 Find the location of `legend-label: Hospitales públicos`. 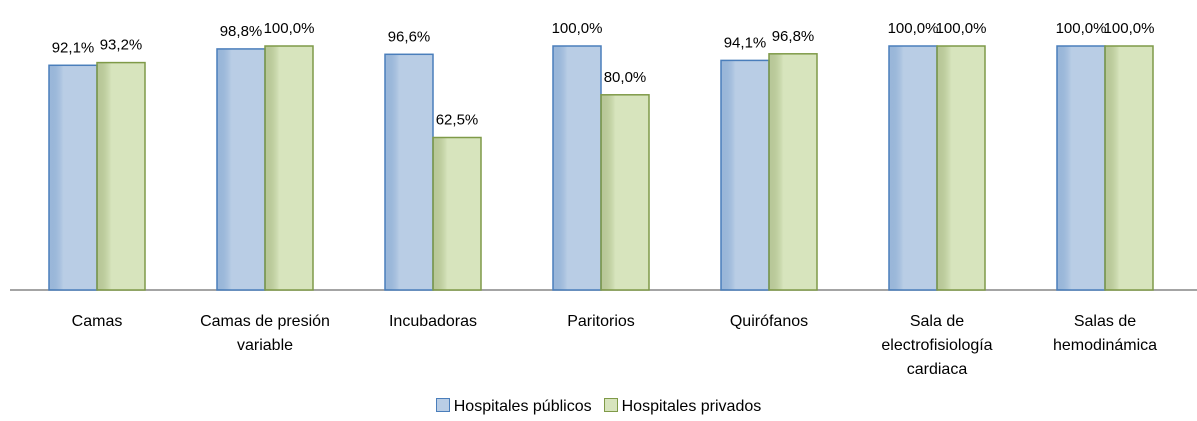

legend-label: Hospitales públicos is located at coordinates (522, 406).